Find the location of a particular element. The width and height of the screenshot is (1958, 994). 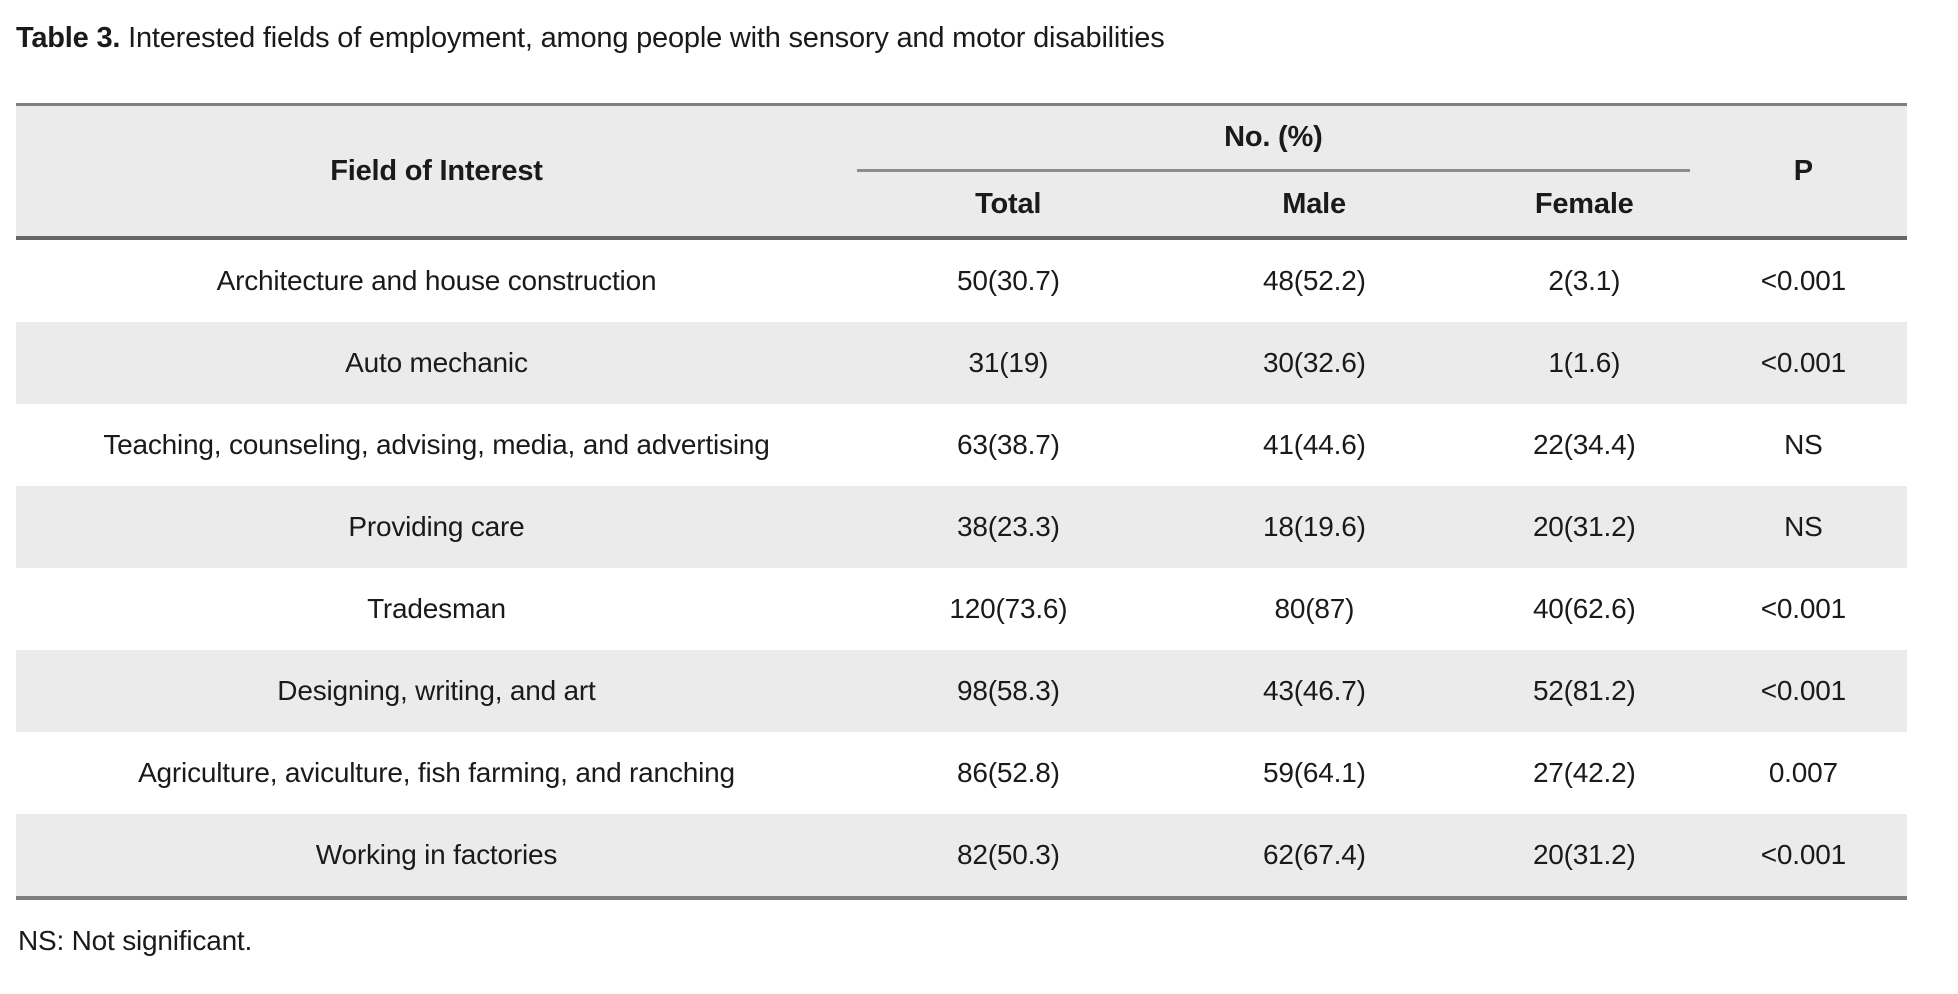

header-no-pct: No. (%) is located at coordinates (1273, 139).